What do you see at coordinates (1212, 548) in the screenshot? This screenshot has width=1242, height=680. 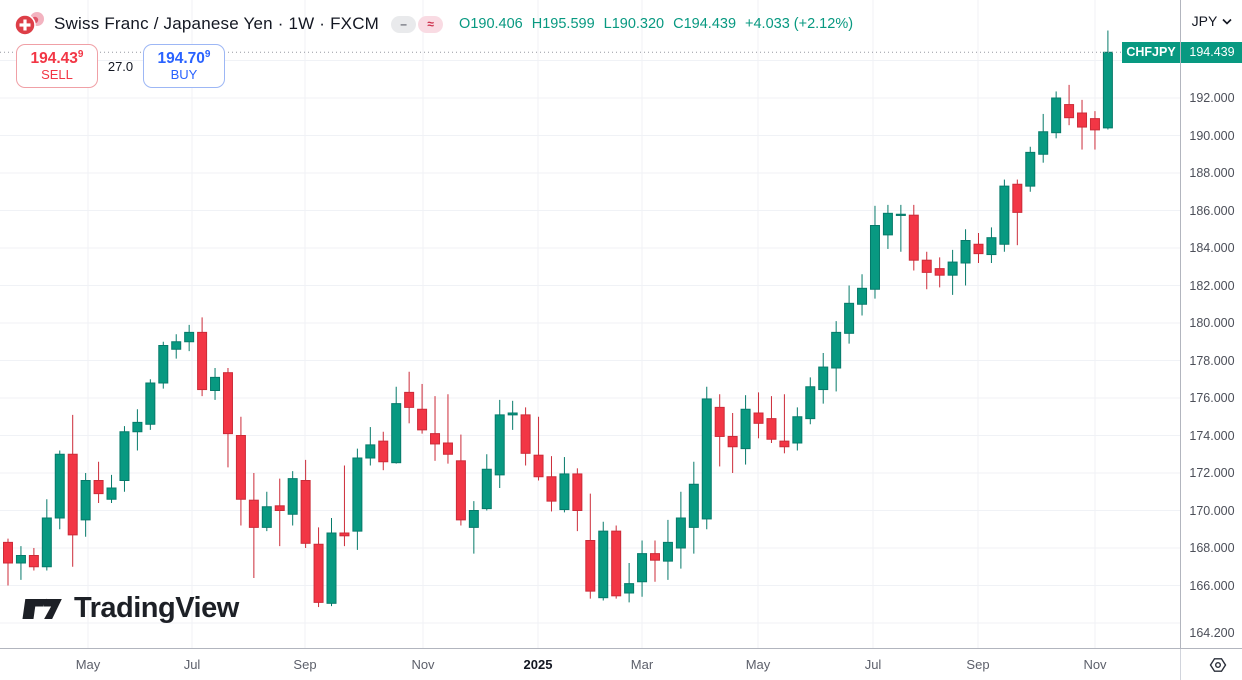 I see `price-tick-label: 168.000` at bounding box center [1212, 548].